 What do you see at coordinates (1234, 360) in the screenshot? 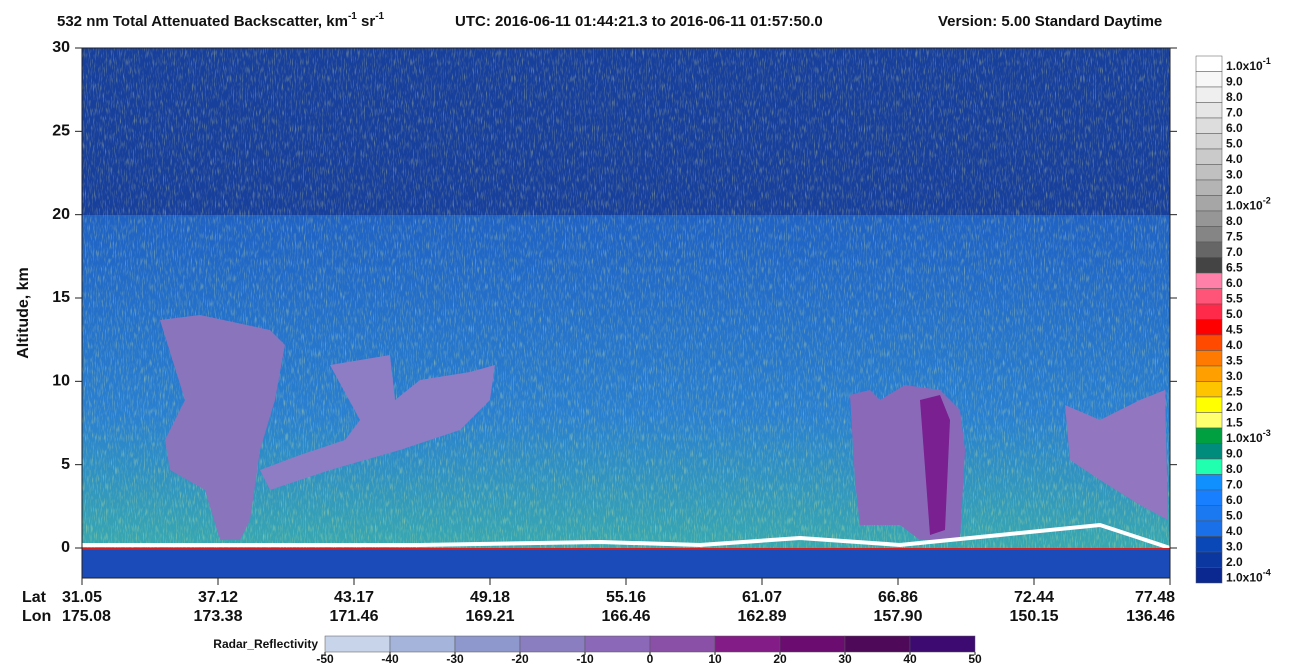
I see `scale-label-text: 3.5` at bounding box center [1234, 360].